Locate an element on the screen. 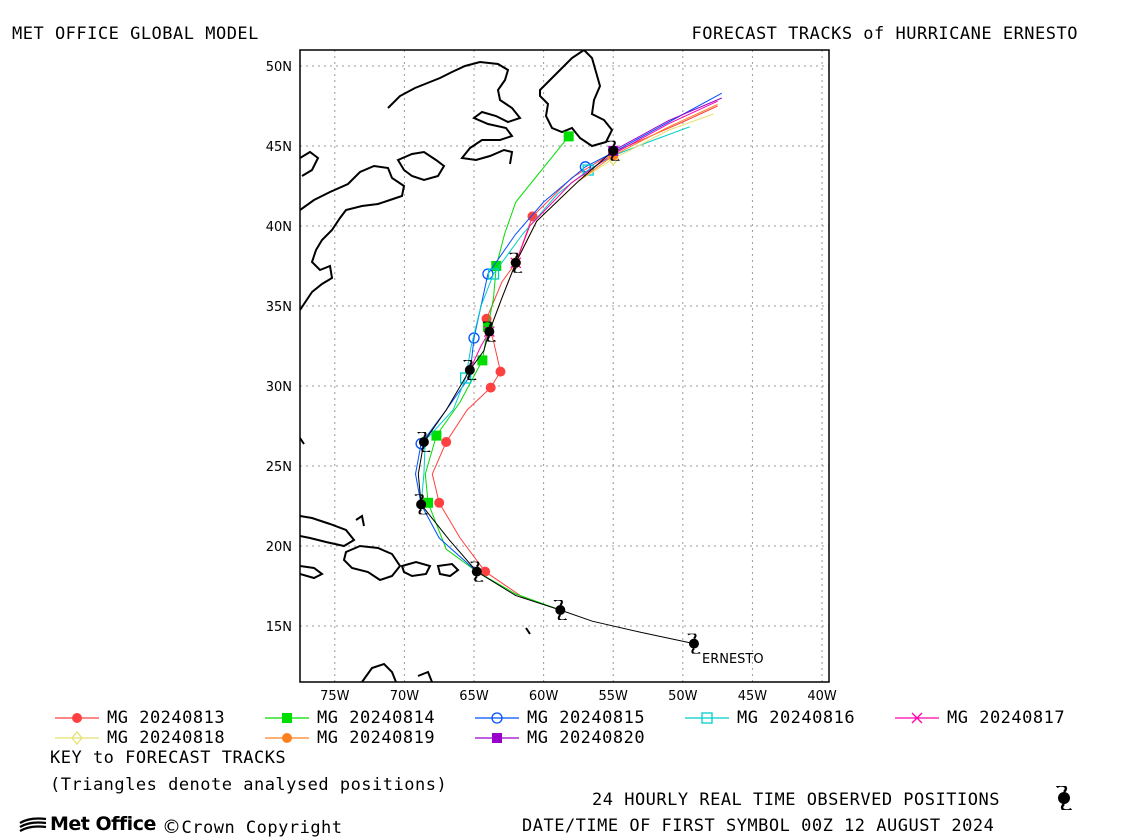 The height and width of the screenshot is (840, 1130). key-title: KEY to FORECAST TRACKS is located at coordinates (168, 758).